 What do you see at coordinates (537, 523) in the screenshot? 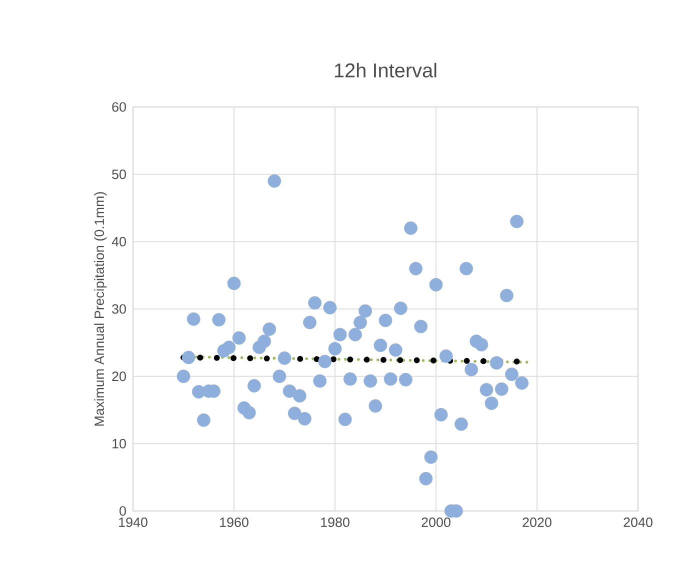
I see `x-tick-label: 2020` at bounding box center [537, 523].